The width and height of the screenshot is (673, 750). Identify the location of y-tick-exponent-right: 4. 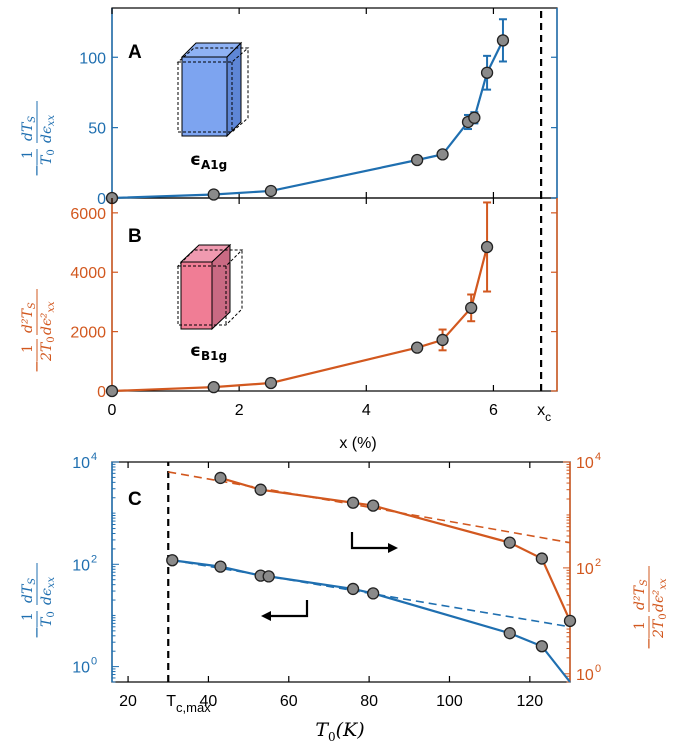
(598, 457).